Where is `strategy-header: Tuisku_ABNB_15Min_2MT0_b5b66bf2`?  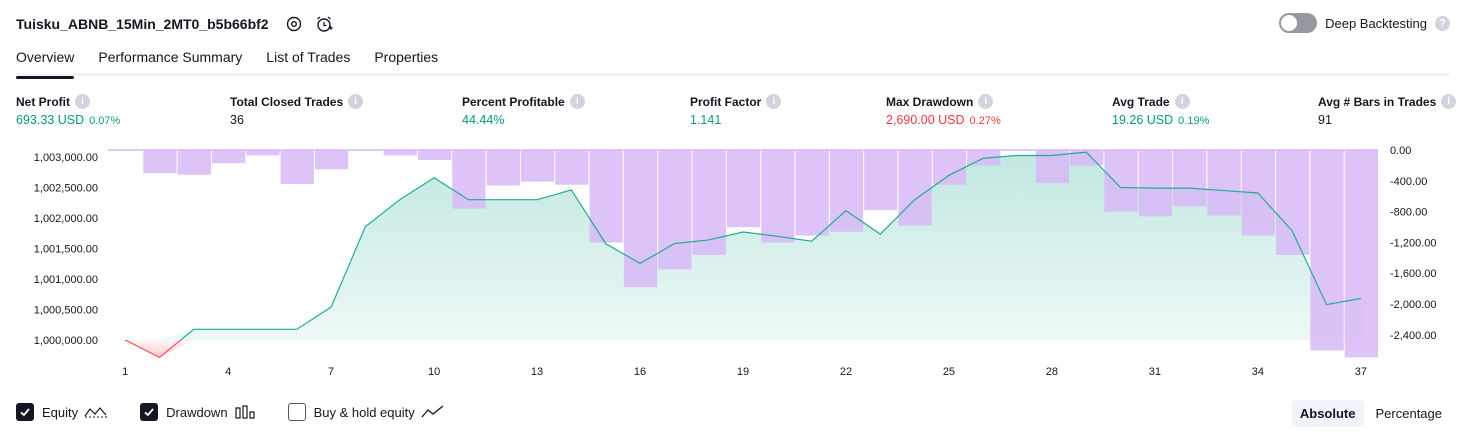
strategy-header: Tuisku_ABNB_15Min_2MT0_b5b66bf2 is located at coordinates (174, 24).